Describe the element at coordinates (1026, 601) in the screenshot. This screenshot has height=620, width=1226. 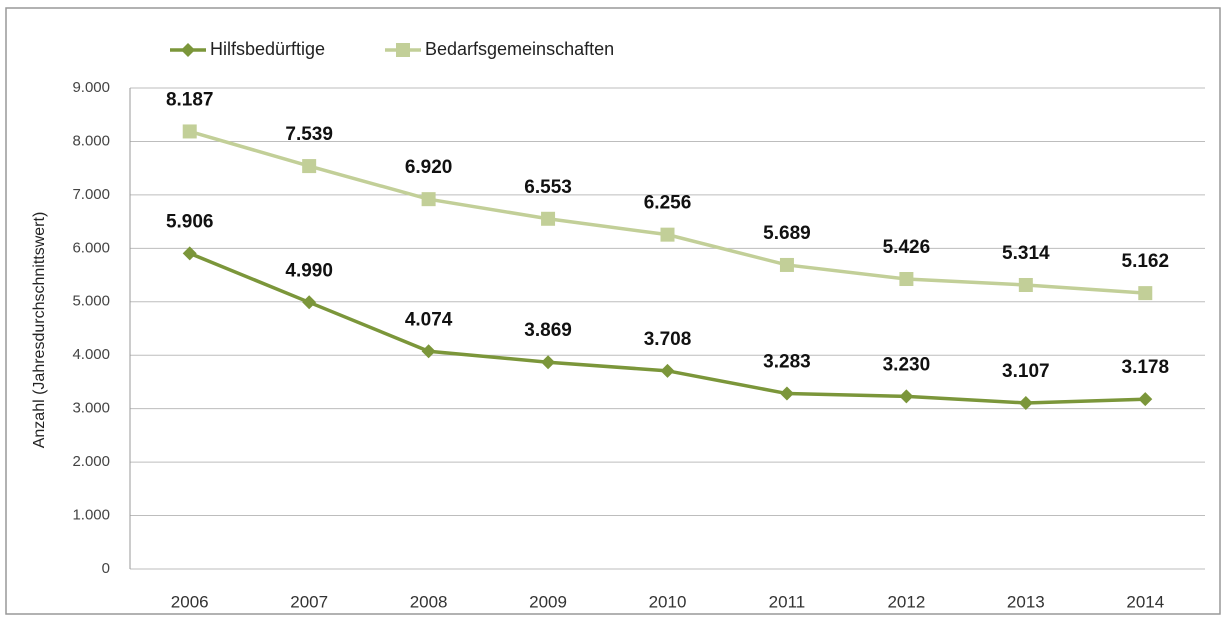
I see `x-tick-label: 2013` at that location.